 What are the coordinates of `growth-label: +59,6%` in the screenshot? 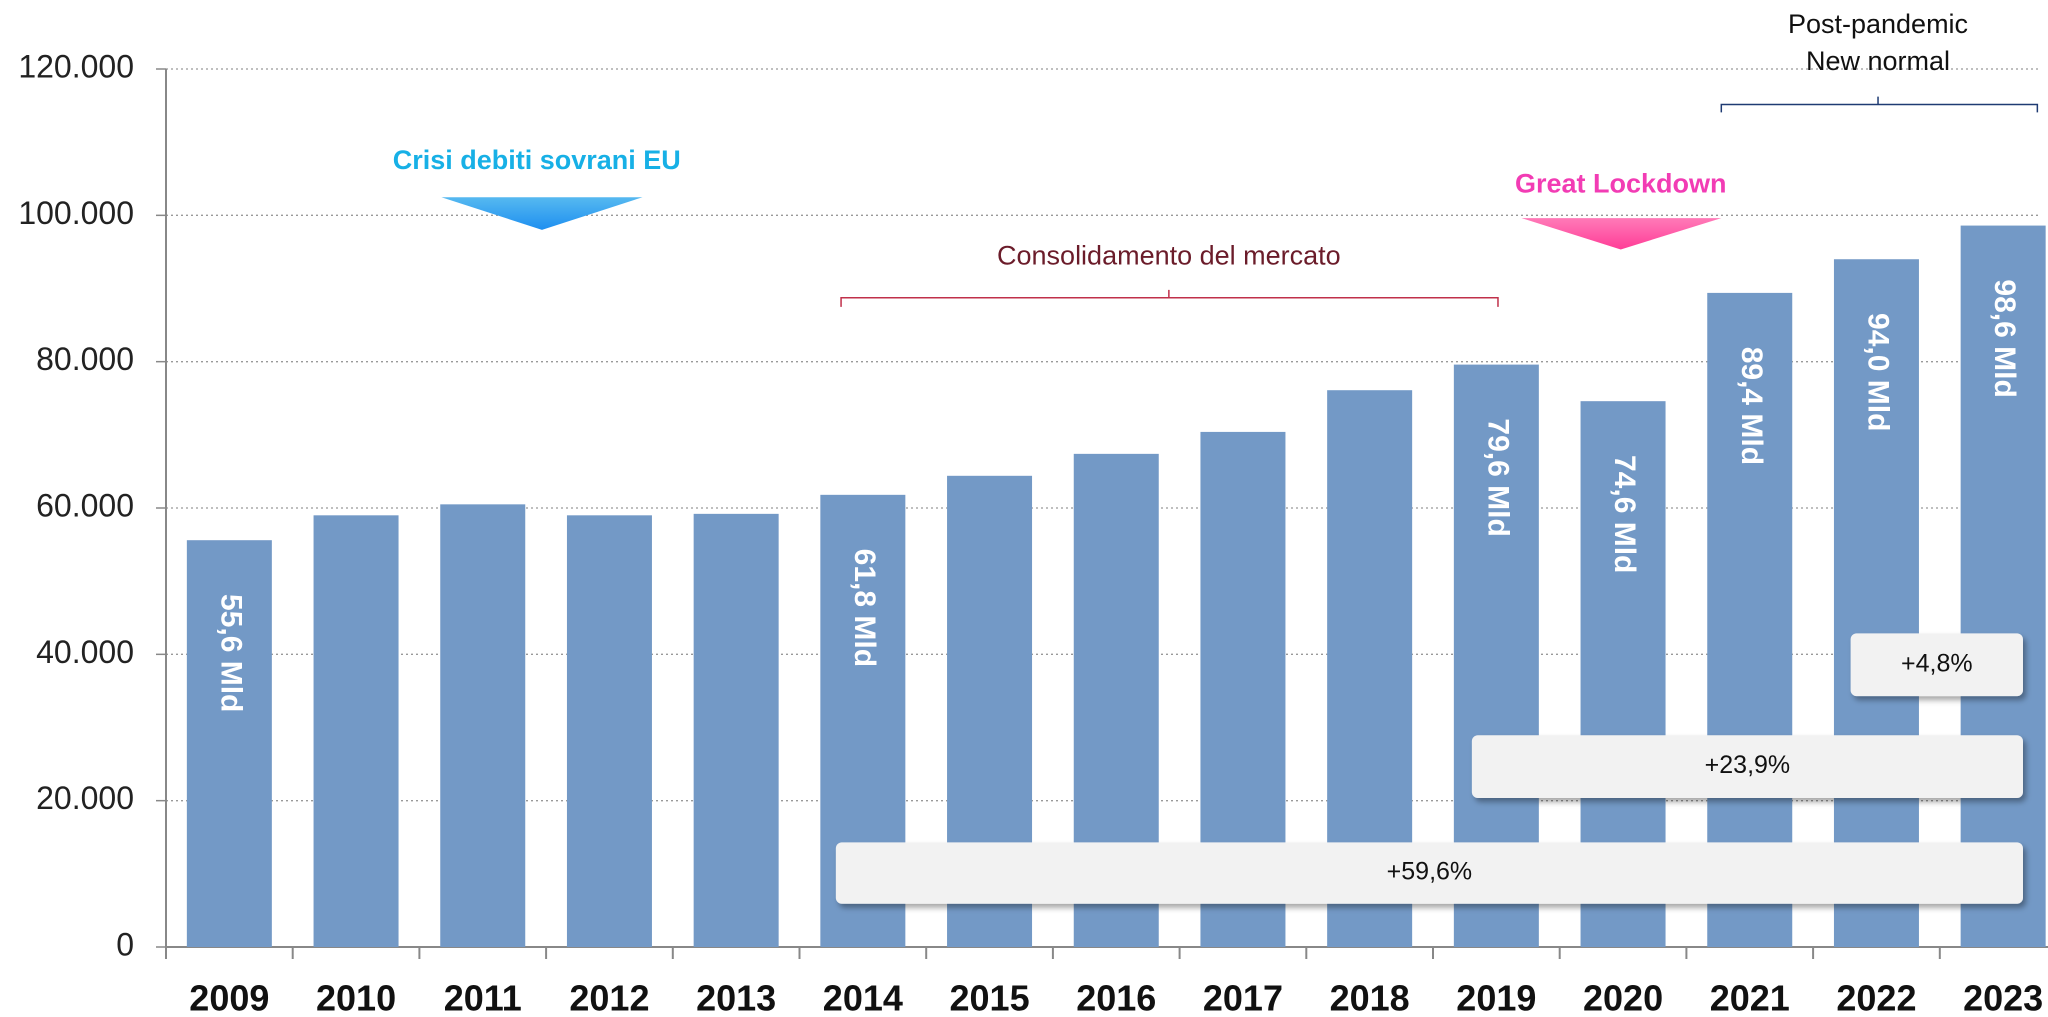 It's located at (1430, 872).